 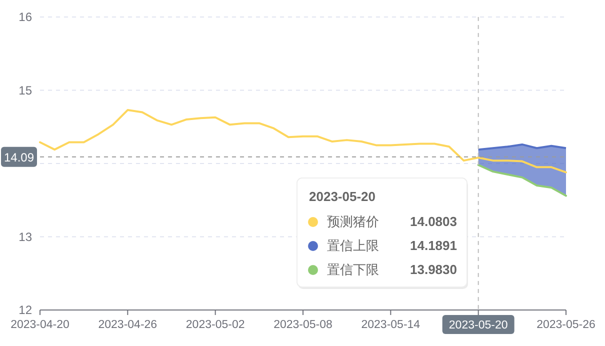 I want to click on x-tick-label: 2023-04-20, so click(x=40, y=325).